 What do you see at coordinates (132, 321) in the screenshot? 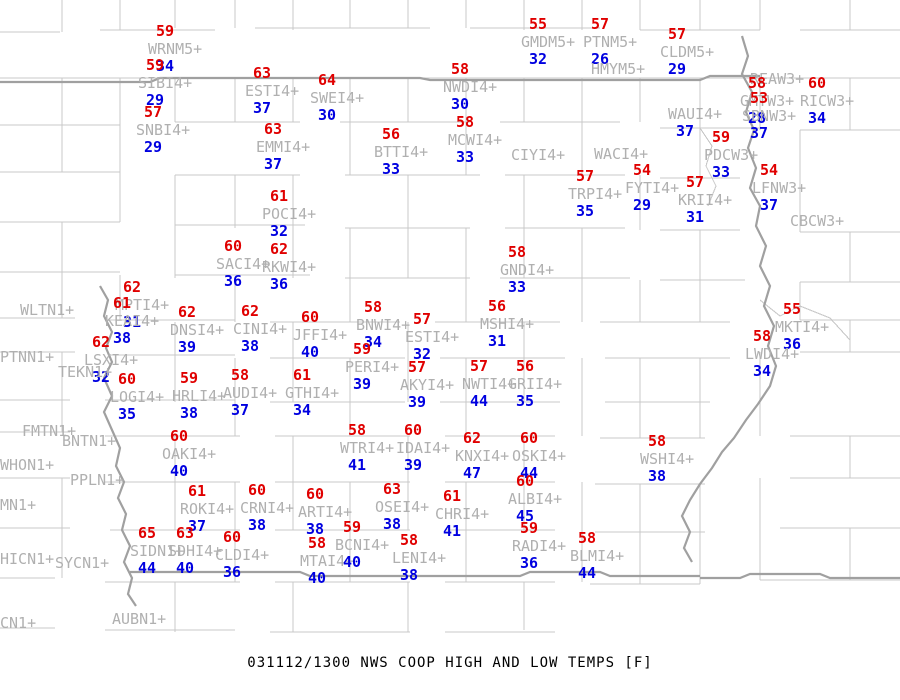
I see `station-id-label: KEAI4+` at bounding box center [132, 321].